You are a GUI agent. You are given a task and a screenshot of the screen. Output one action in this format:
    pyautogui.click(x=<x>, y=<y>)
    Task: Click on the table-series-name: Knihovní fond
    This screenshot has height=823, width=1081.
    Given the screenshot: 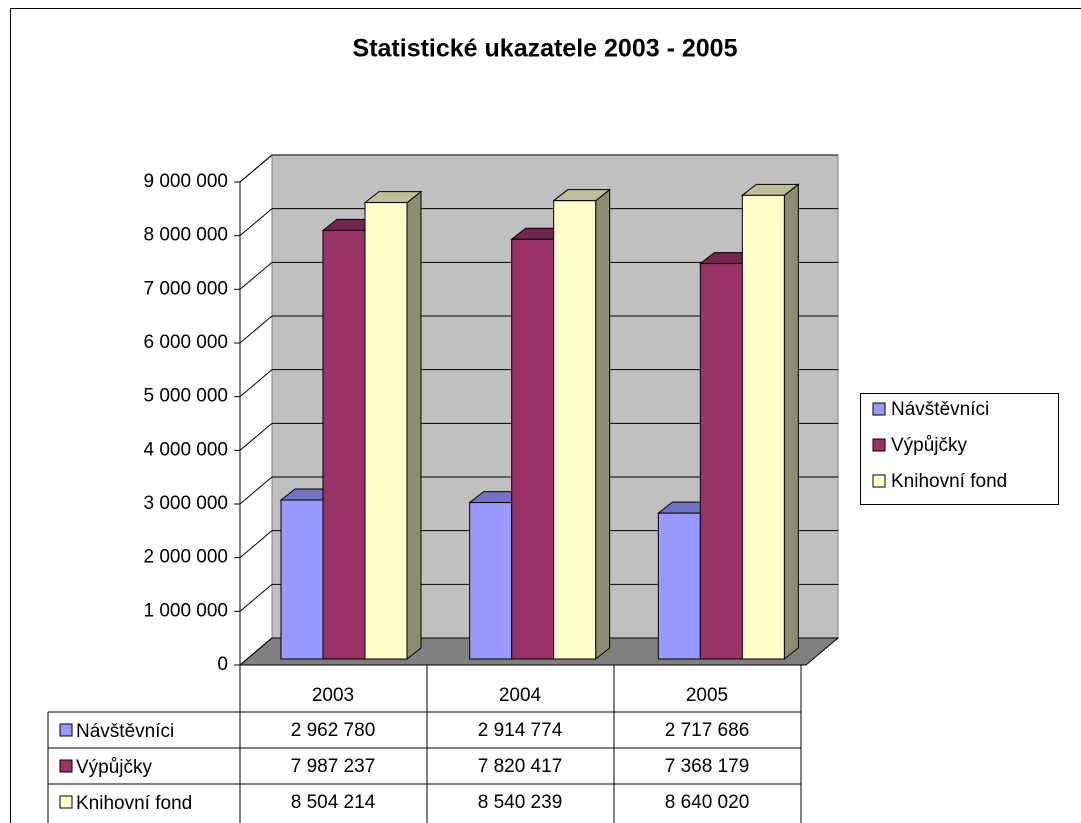 What is the action you would take?
    pyautogui.click(x=134, y=803)
    